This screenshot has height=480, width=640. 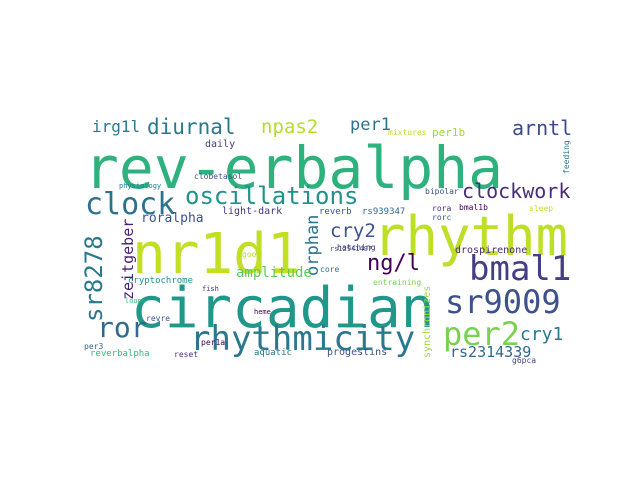 I want to click on word-rhythmicity: rhythmicity, so click(x=303, y=339).